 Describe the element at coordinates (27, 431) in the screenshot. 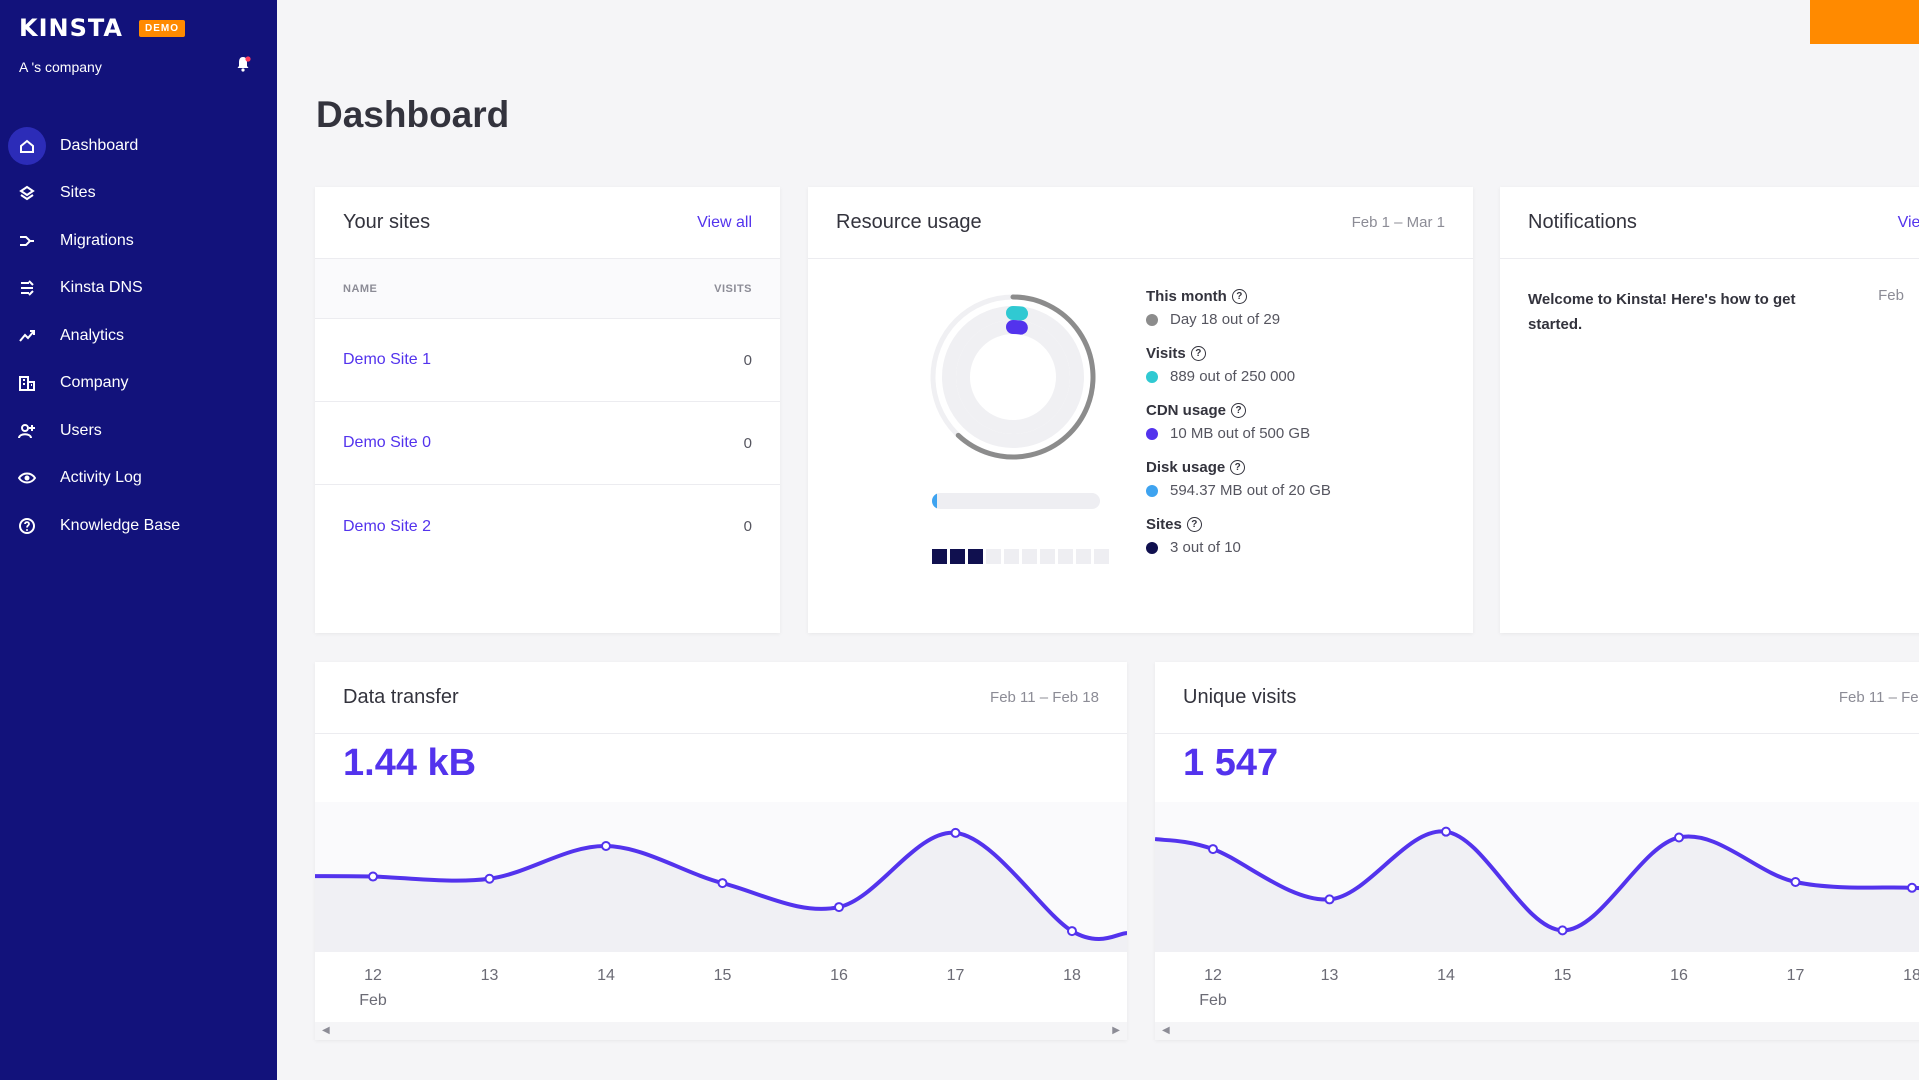

I see `add-user-icon` at that location.